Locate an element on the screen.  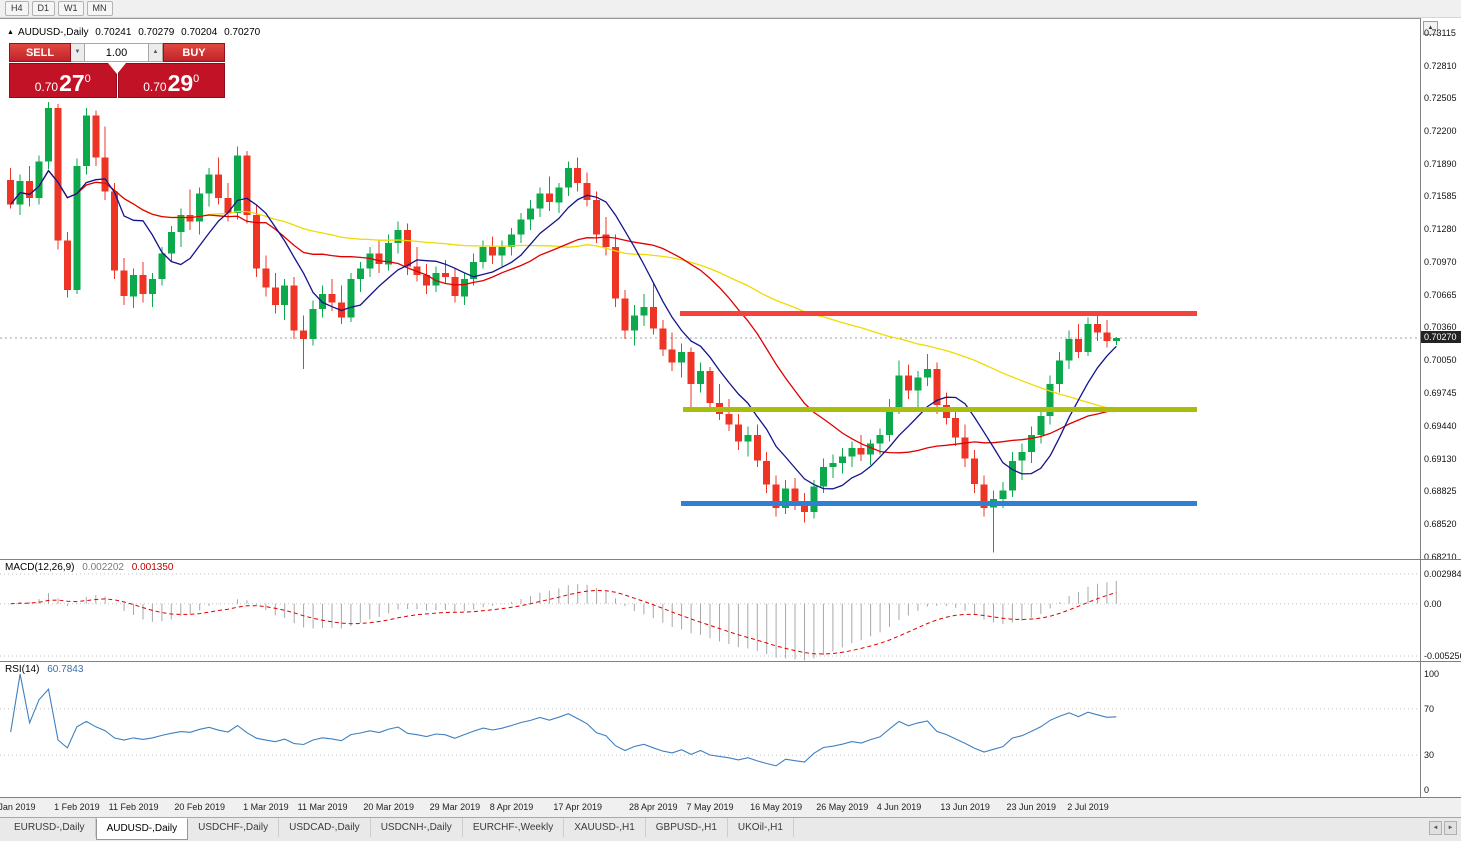
date-axis-label: 2 Jul 2019 is located at coordinates (1088, 807).